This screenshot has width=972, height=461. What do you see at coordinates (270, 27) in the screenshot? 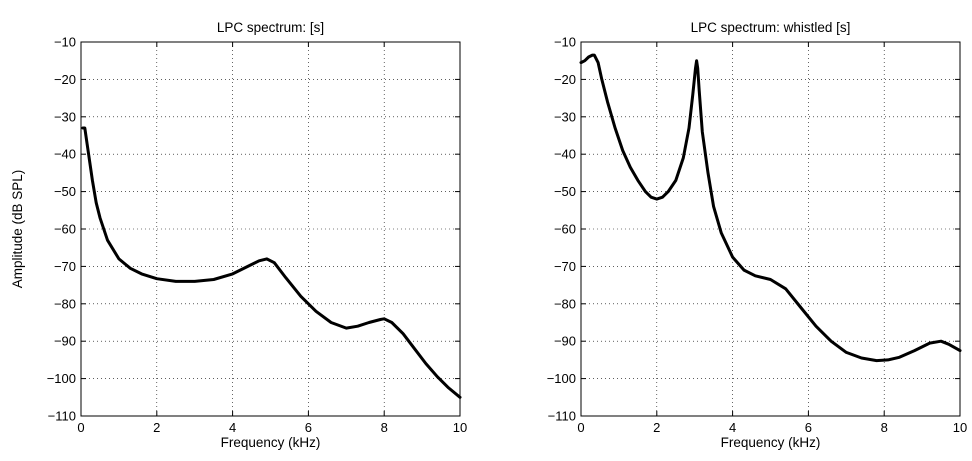
I see `chart-title: LPC spectrum: [s]` at bounding box center [270, 27].